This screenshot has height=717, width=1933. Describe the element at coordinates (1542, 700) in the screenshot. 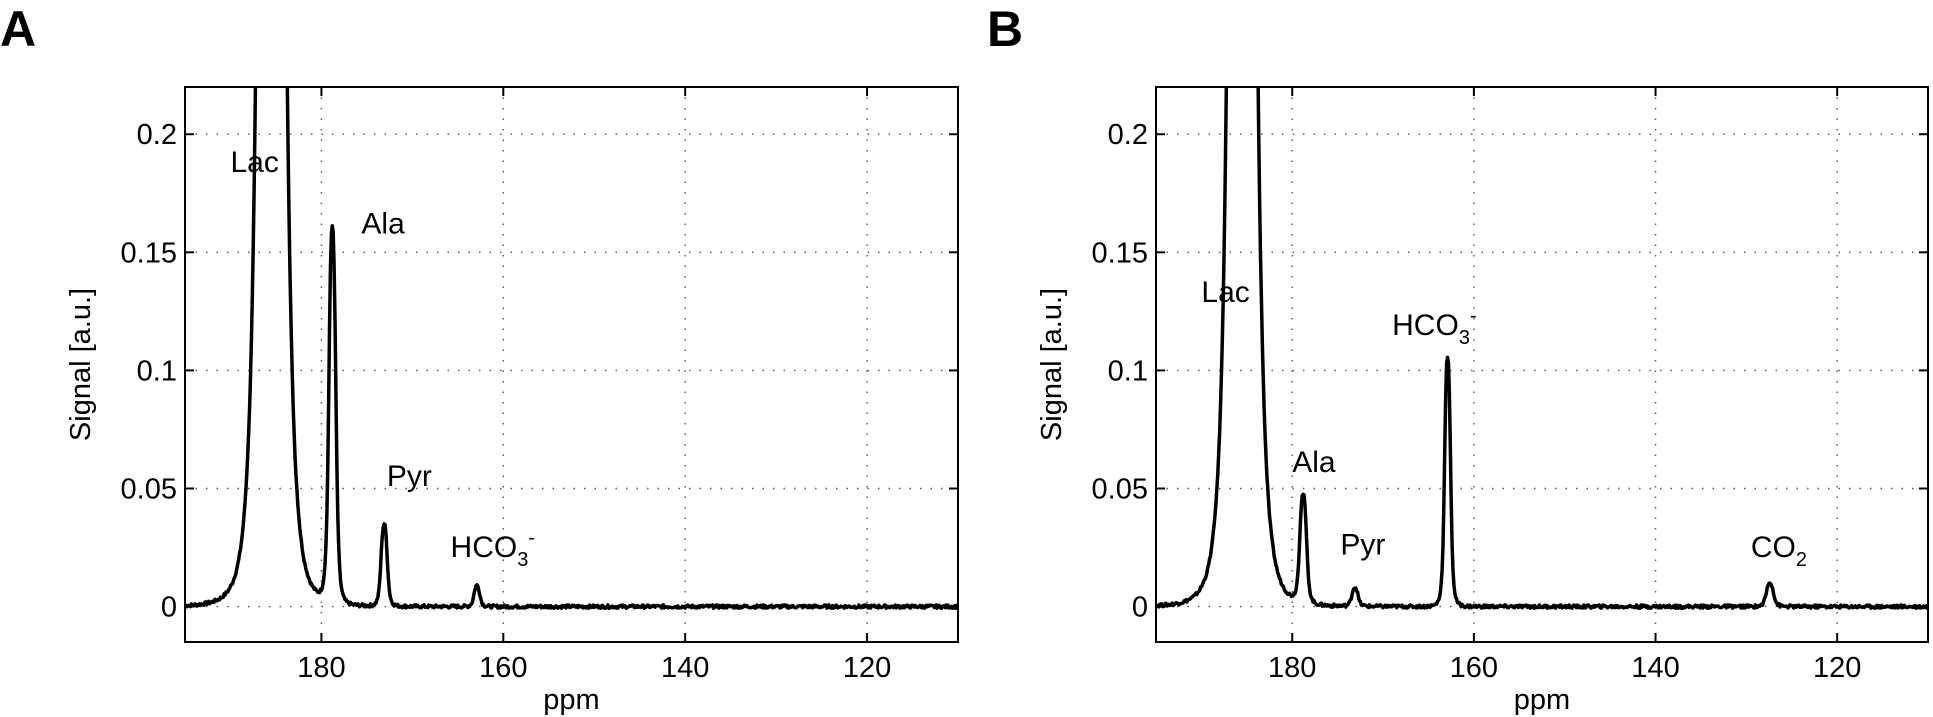

I see `x-axis-label-b: ppm` at that location.